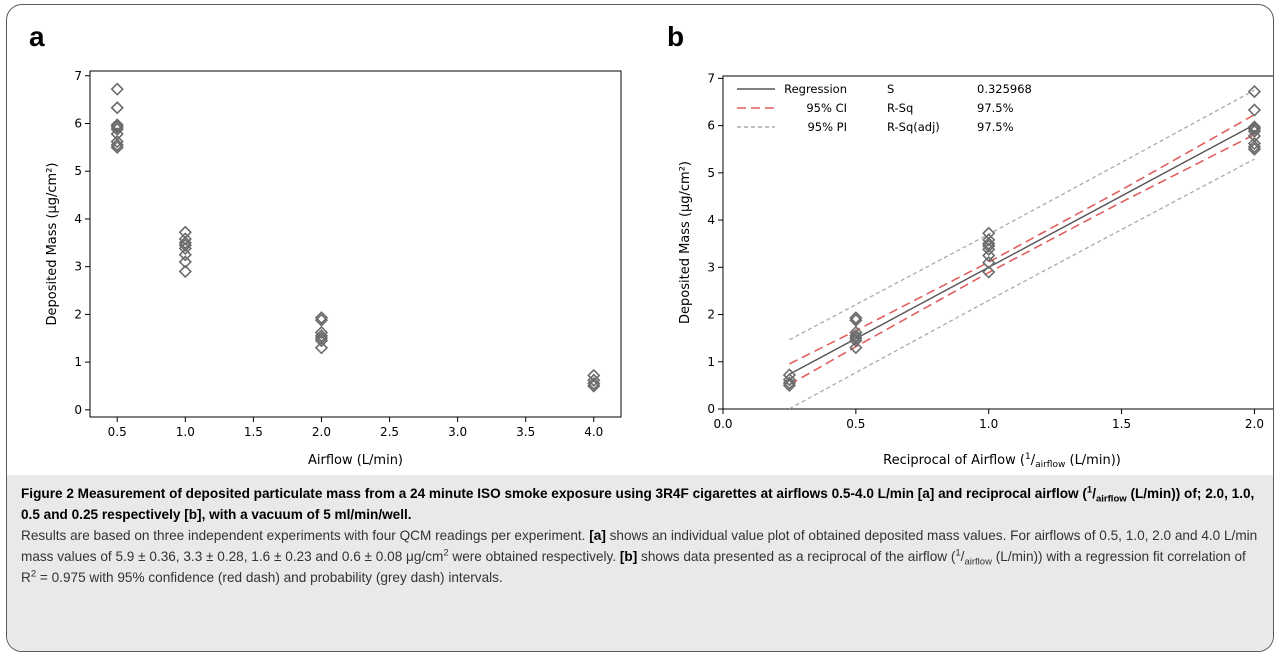 The height and width of the screenshot is (656, 1283). What do you see at coordinates (37, 36) in the screenshot?
I see `panel-a-letter: a` at bounding box center [37, 36].